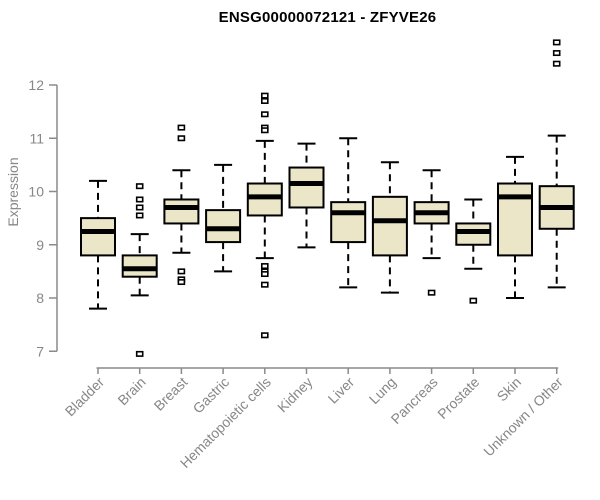 The width and height of the screenshot is (600, 500). What do you see at coordinates (40, 298) in the screenshot?
I see `y-tick-label: 8` at bounding box center [40, 298].